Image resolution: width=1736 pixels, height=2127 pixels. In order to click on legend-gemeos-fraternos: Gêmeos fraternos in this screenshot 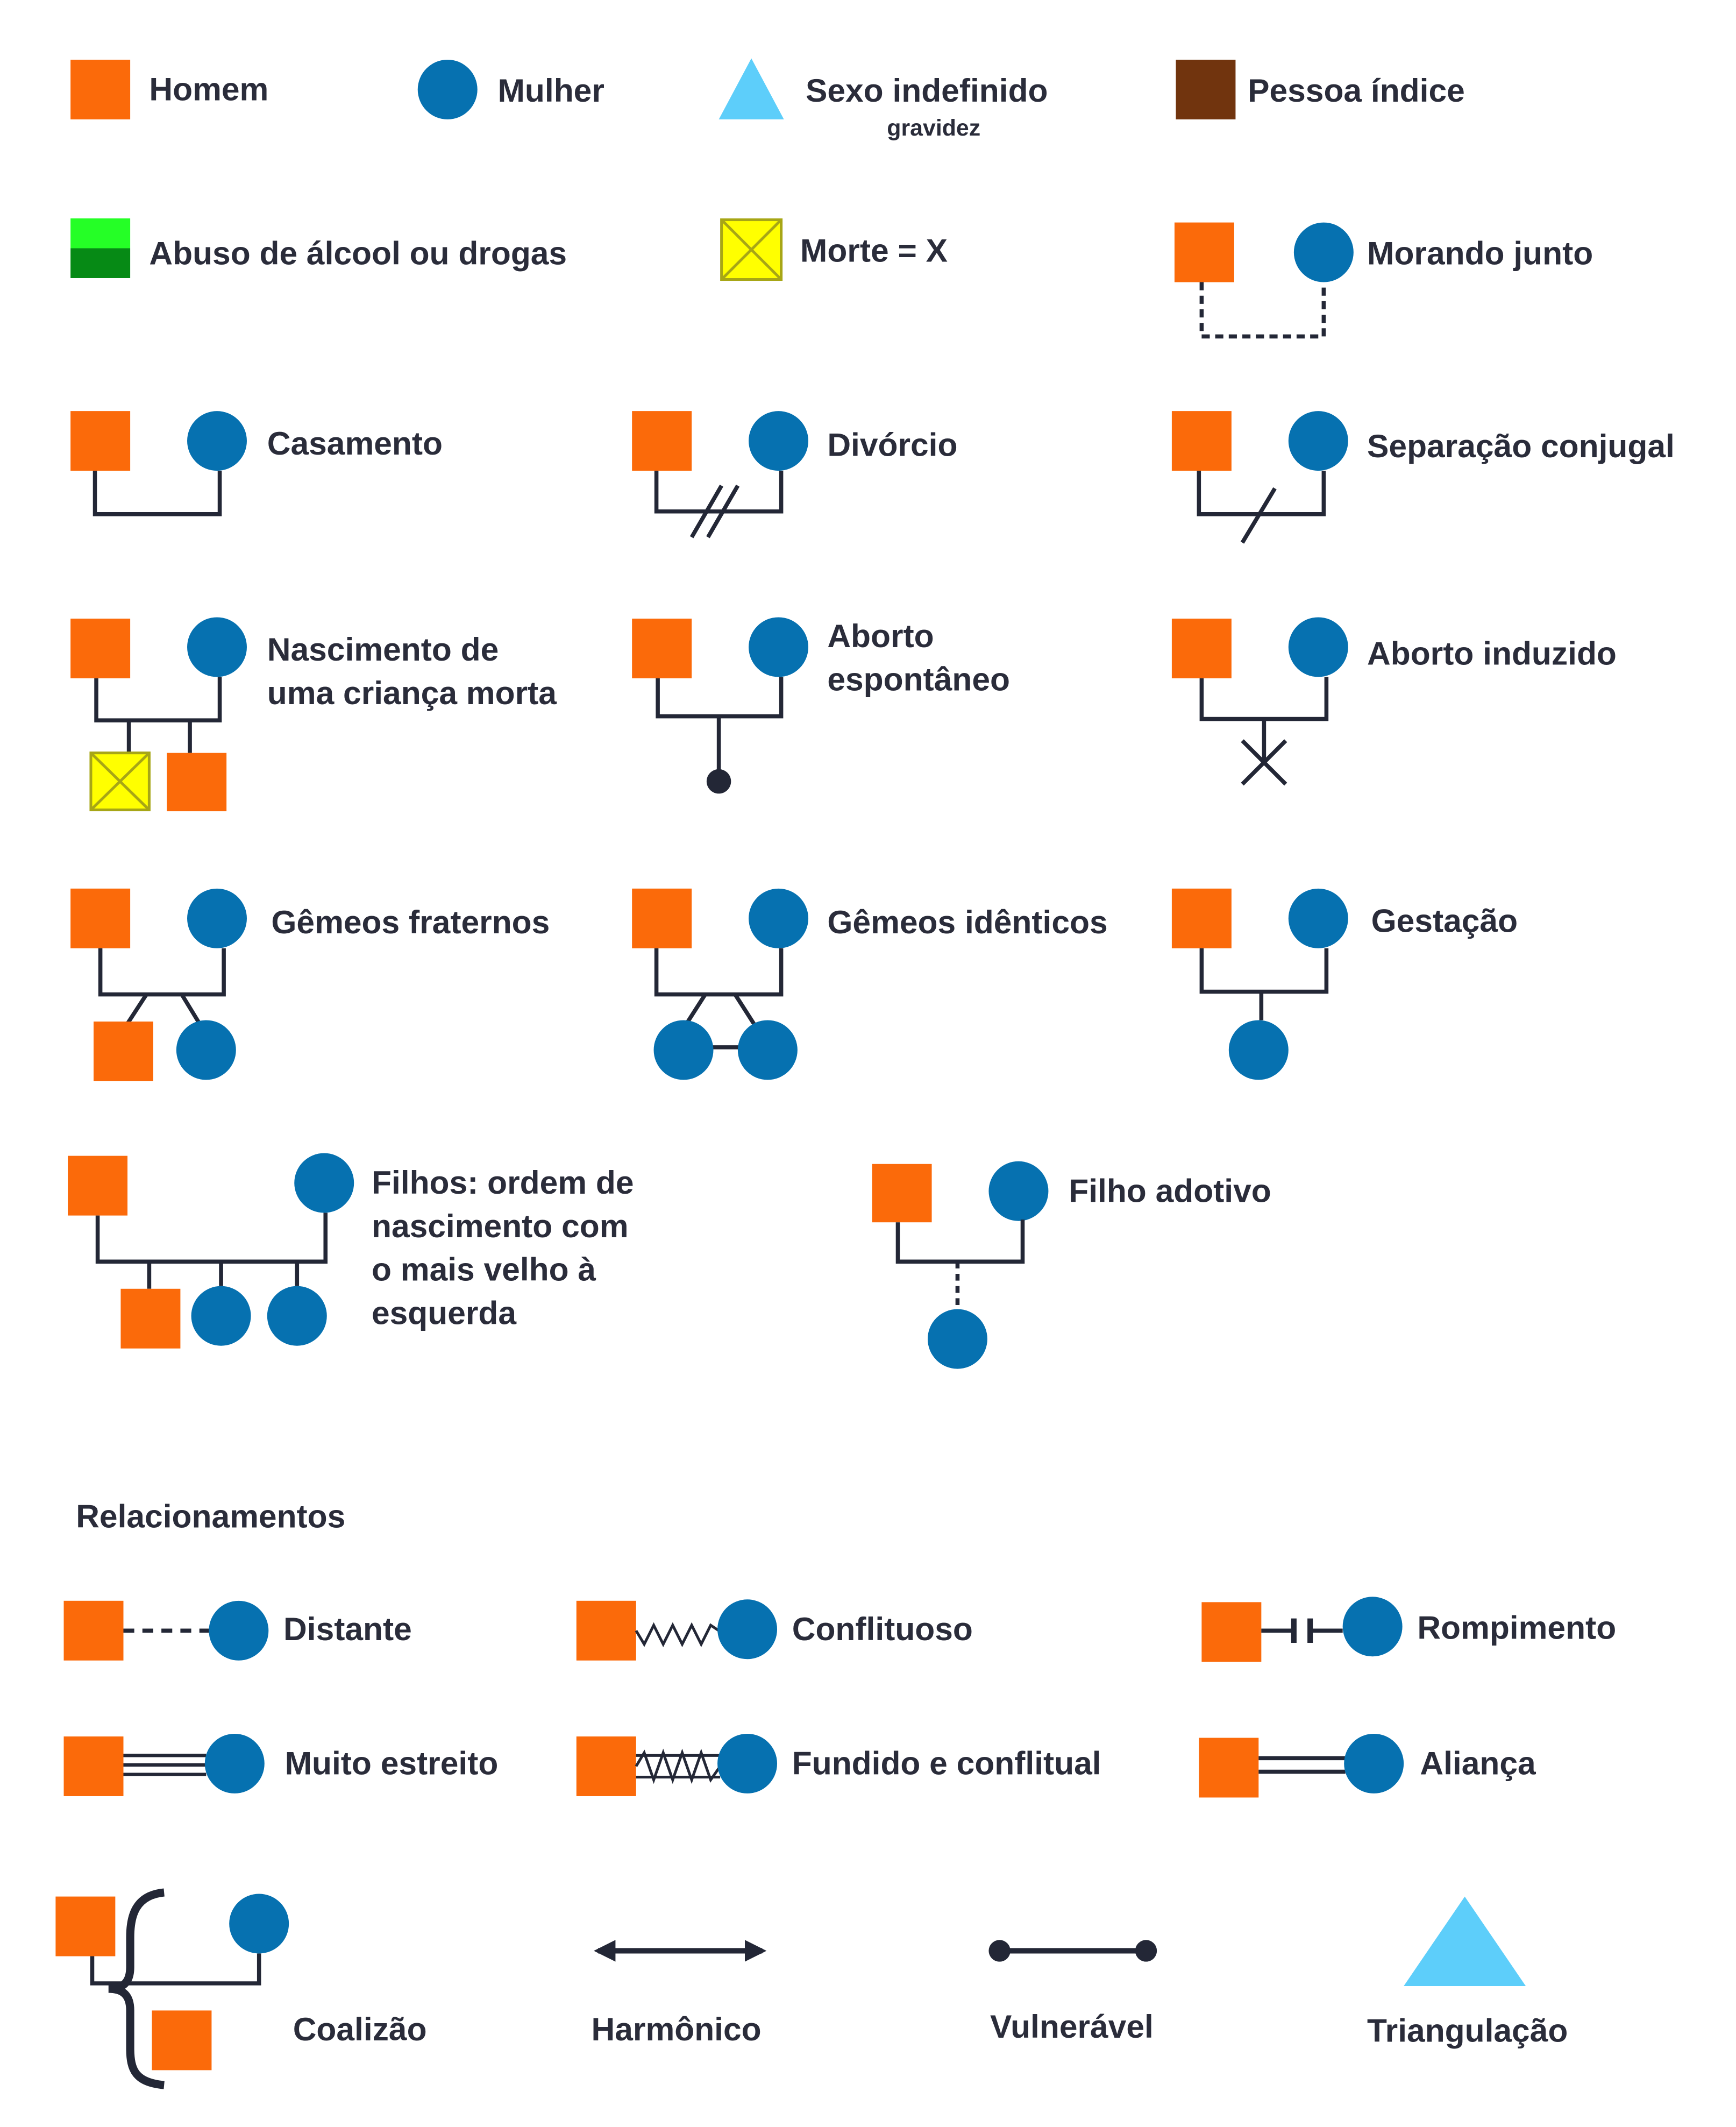, I will do `click(310, 984)`.